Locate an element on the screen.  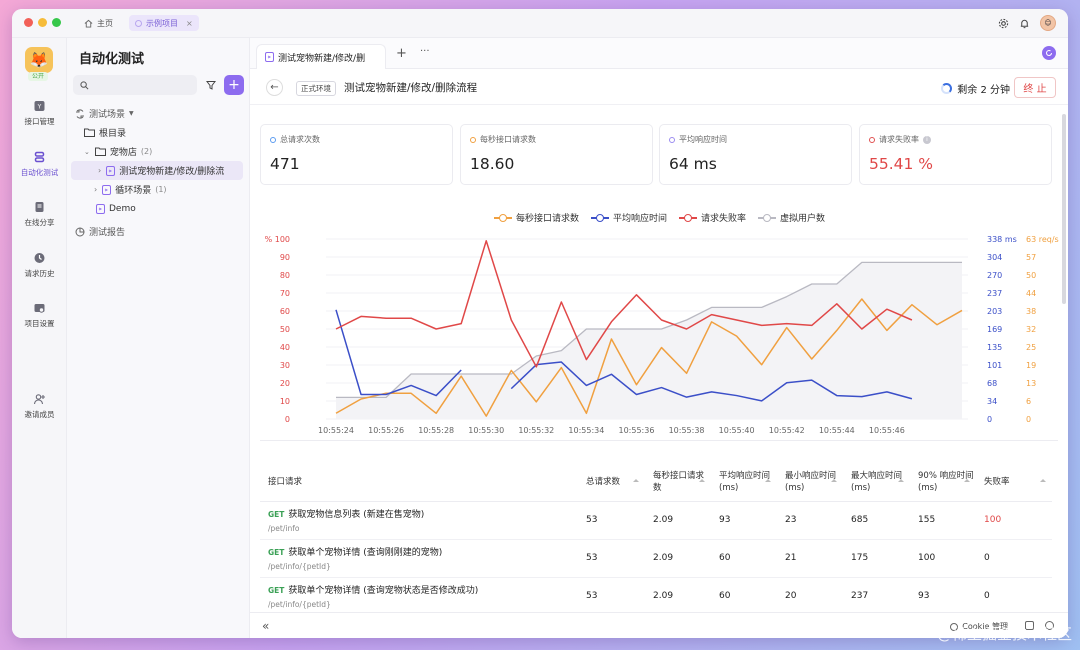
ms-axis-tick: 34 is located at coordinates (992, 401).